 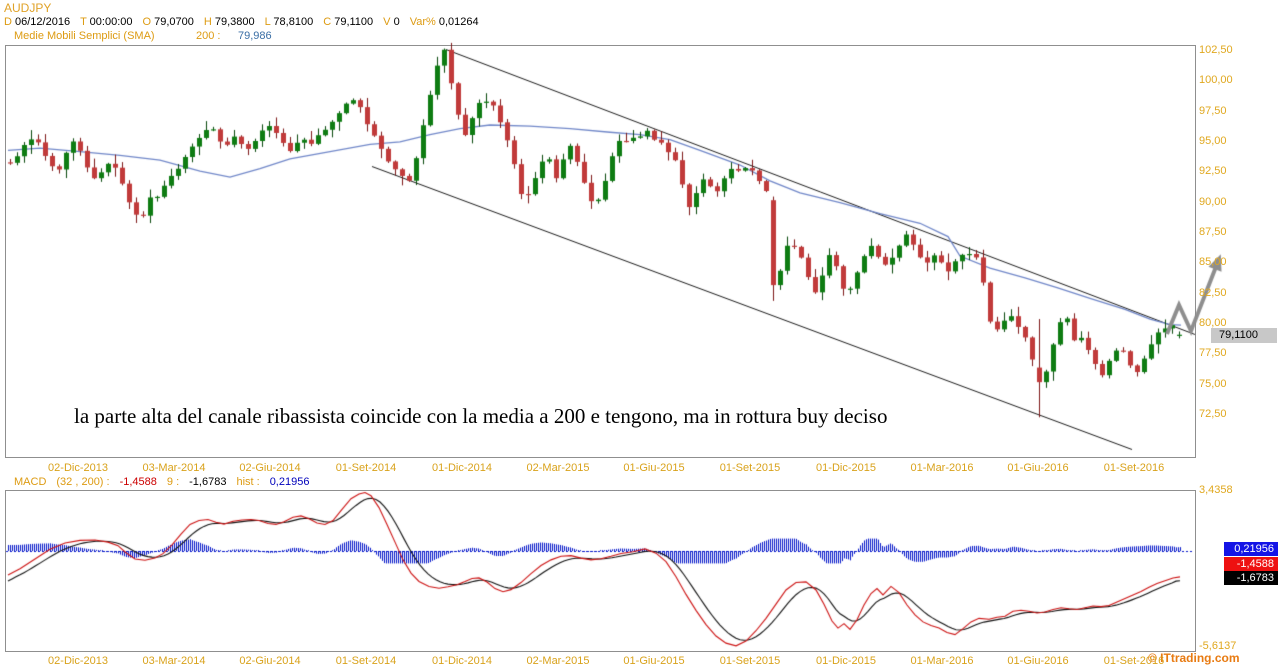 What do you see at coordinates (352, 22) in the screenshot?
I see `ohlc-value: 79,1100` at bounding box center [352, 22].